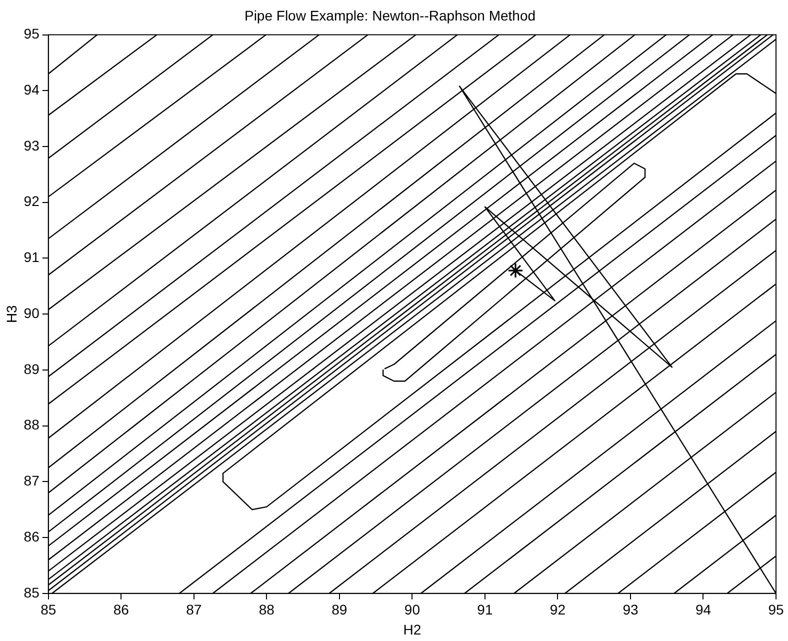 This screenshot has height=641, width=788. Describe the element at coordinates (11, 314) in the screenshot. I see `y-axis-title: H3` at that location.